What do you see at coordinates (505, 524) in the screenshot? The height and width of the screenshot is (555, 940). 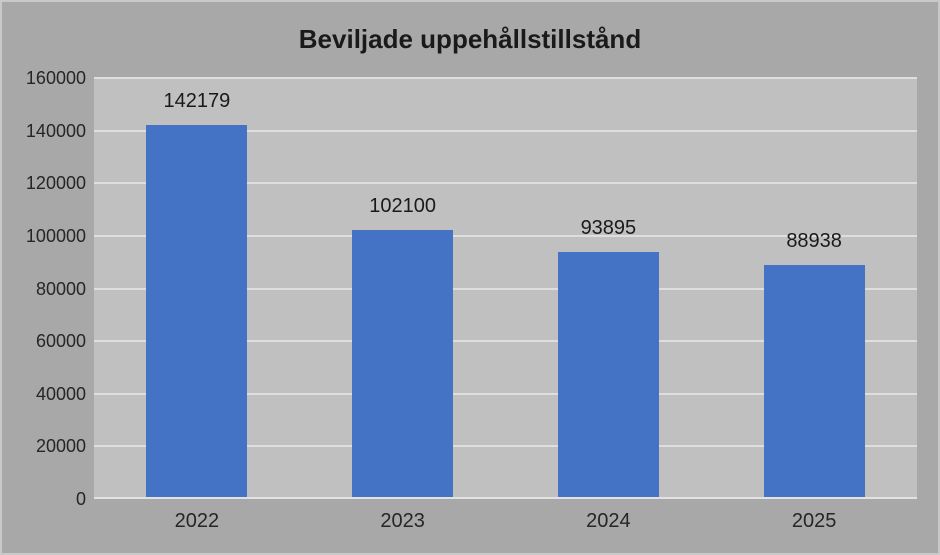 I see `x-axis-labels: 2022 2023 2024 2025` at bounding box center [505, 524].